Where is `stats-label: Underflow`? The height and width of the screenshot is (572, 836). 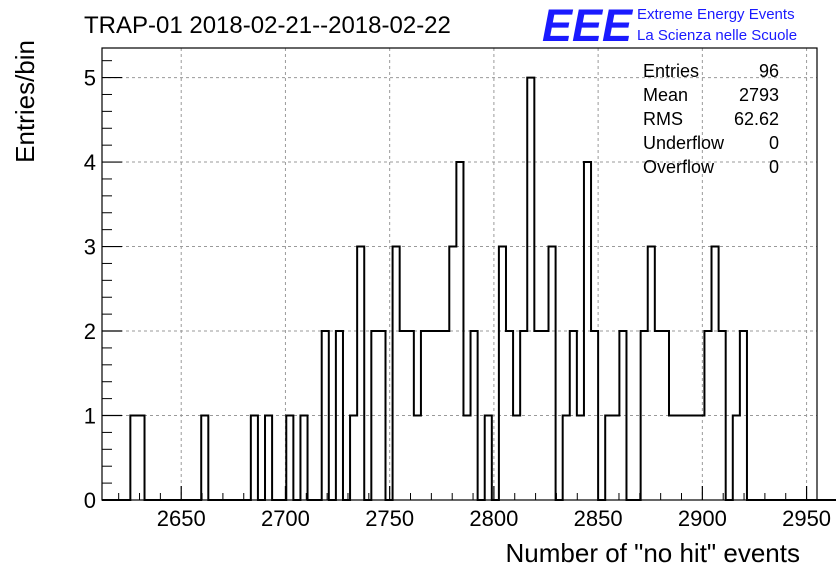
stats-label: Underflow is located at coordinates (684, 143).